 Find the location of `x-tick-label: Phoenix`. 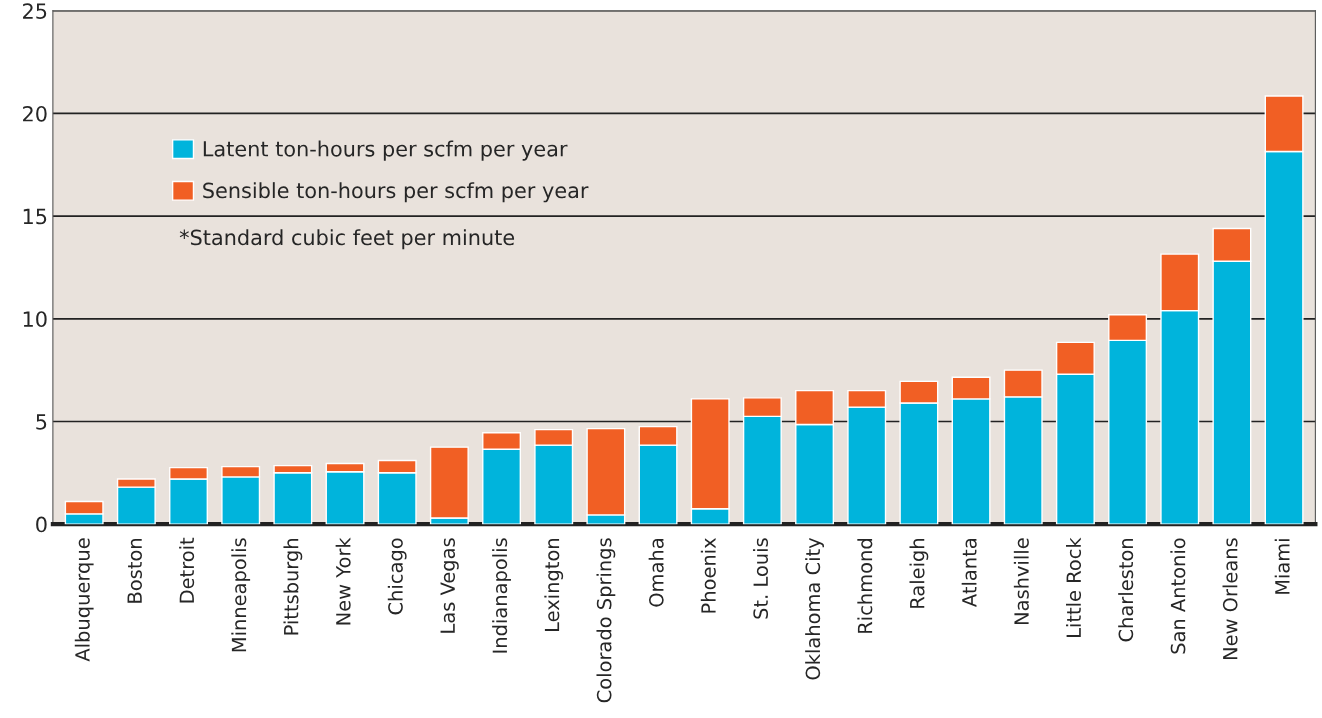

x-tick-label: Phoenix is located at coordinates (708, 575).